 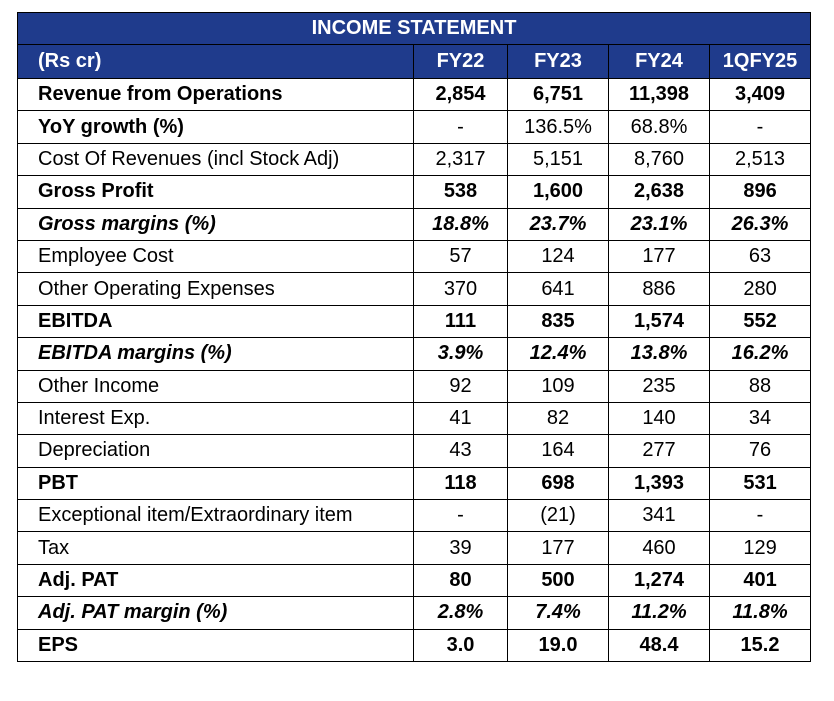 What do you see at coordinates (215, 127) in the screenshot?
I see `row-label: YoY growth (%)` at bounding box center [215, 127].